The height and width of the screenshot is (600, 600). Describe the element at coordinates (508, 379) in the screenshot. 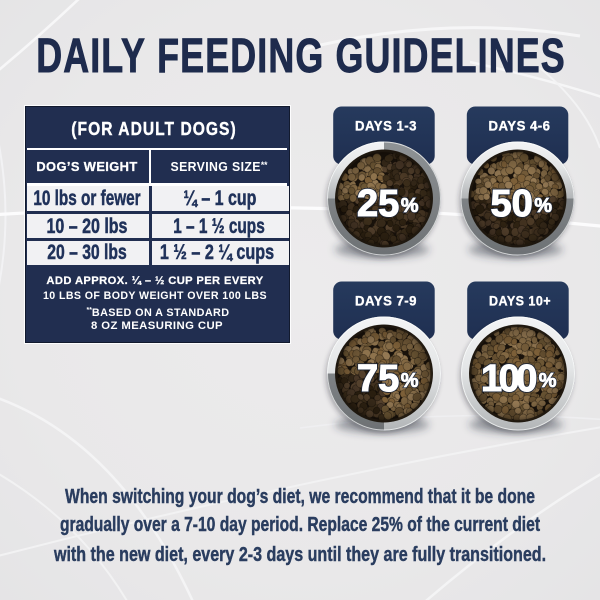

I see `svg-text: 100` at that location.